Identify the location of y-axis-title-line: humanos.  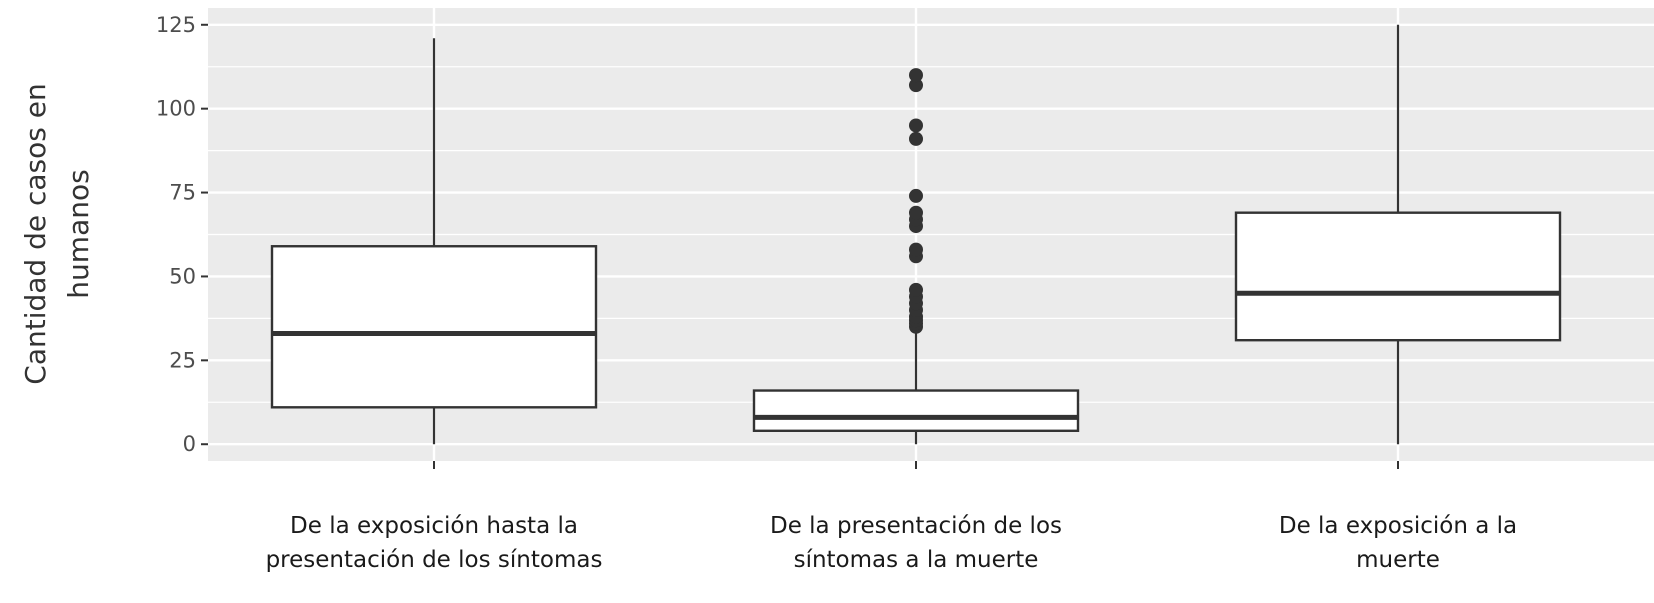
(78, 233).